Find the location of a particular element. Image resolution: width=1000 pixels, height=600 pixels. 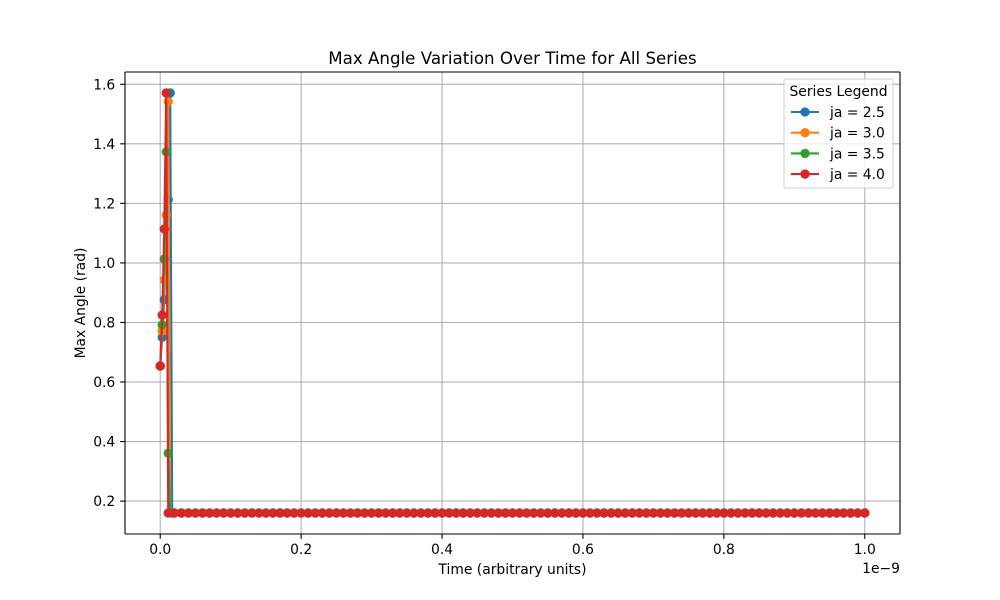

legend-entry: ja = 4.0 is located at coordinates (838, 175).